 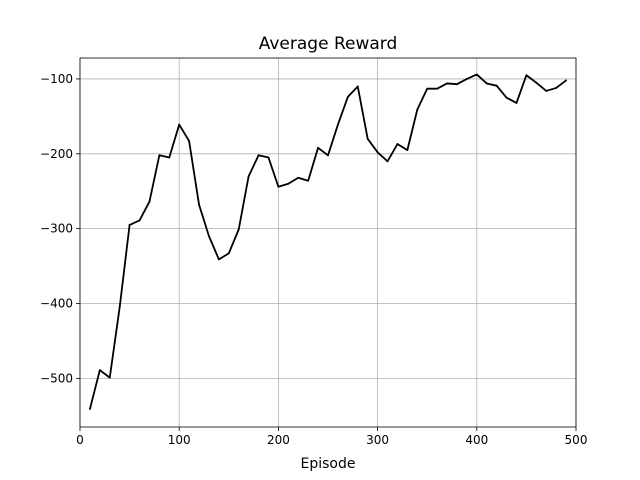 I want to click on x-tick-label: 100, so click(x=179, y=440).